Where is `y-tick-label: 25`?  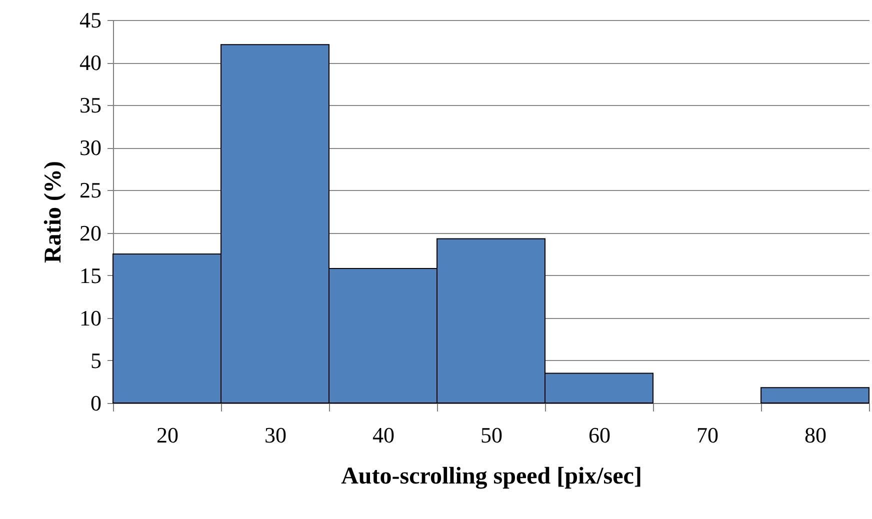 y-tick-label: 25 is located at coordinates (91, 190).